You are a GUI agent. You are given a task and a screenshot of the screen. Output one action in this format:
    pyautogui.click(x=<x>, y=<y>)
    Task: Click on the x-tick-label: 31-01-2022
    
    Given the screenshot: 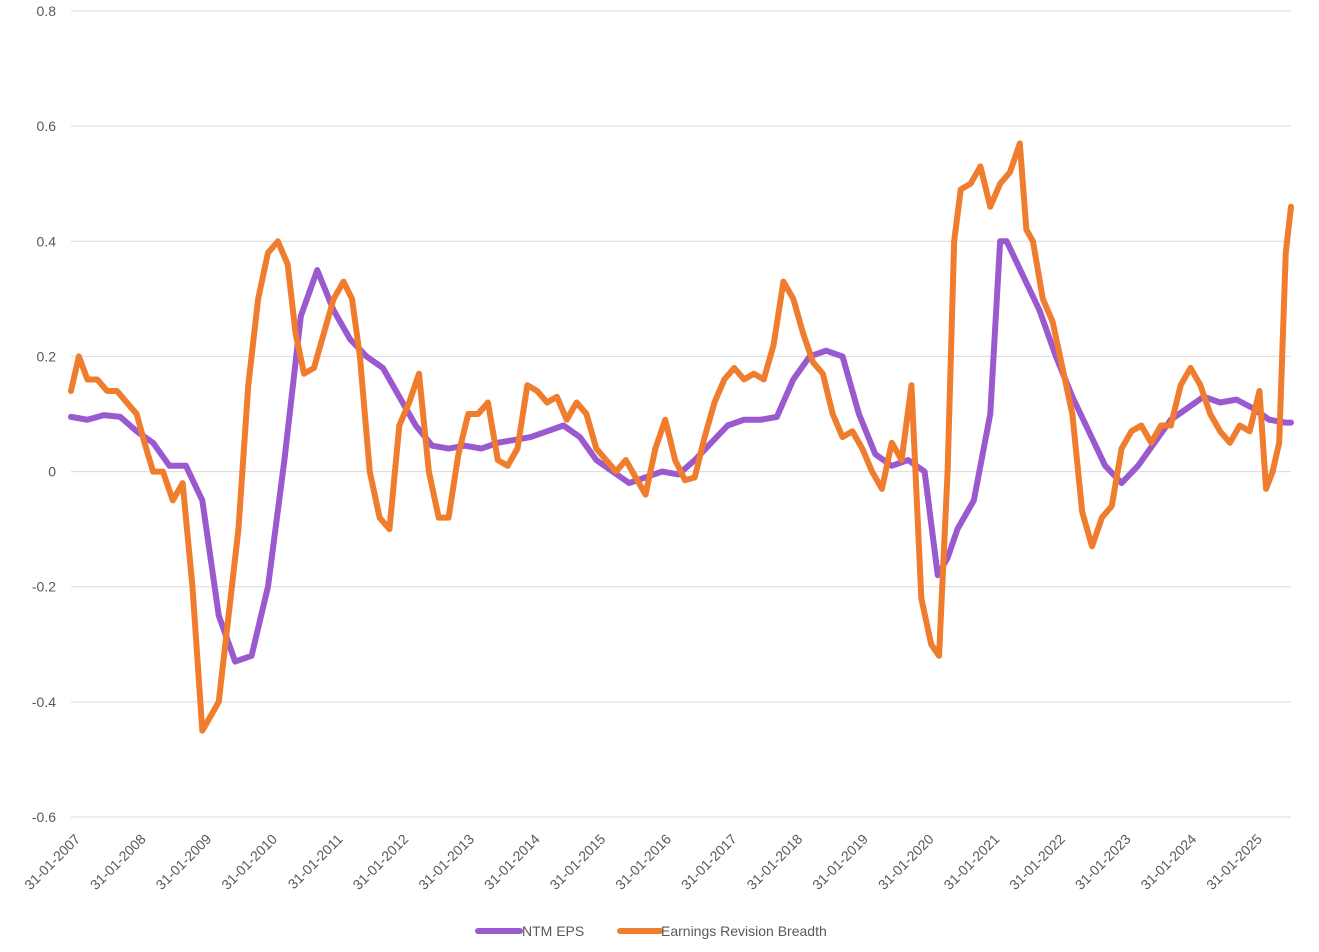 What is the action you would take?
    pyautogui.click(x=1037, y=862)
    